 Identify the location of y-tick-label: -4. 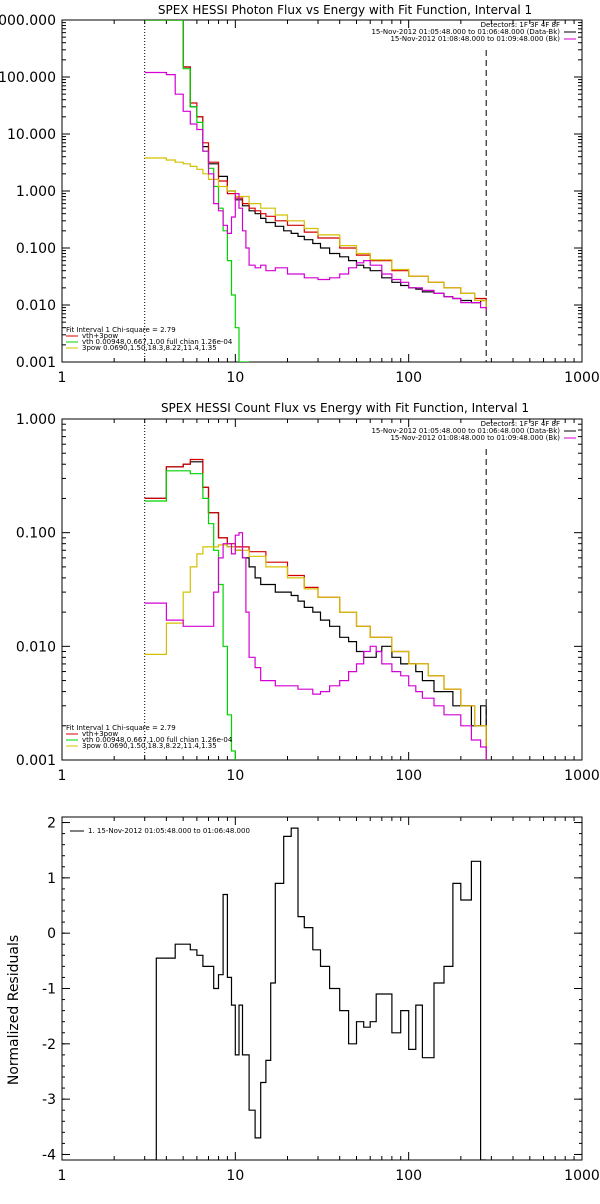
(49, 1155).